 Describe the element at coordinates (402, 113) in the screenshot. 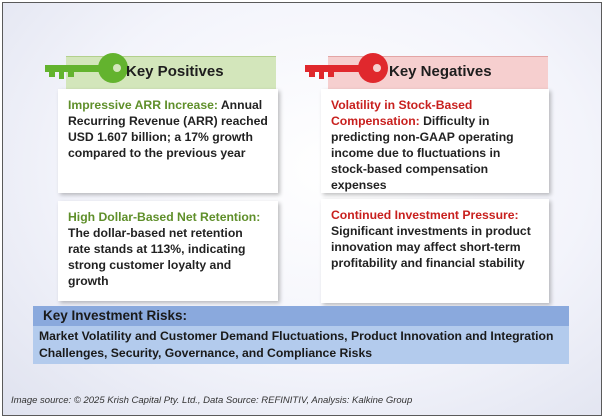

I see `negative-item-title: Volatility in Stock-Based Compensation:` at that location.